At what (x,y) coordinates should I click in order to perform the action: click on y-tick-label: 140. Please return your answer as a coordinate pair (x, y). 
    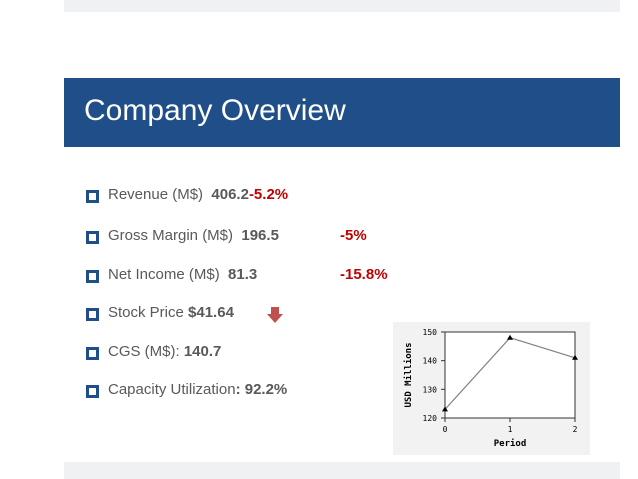
    Looking at the image, I should click on (430, 361).